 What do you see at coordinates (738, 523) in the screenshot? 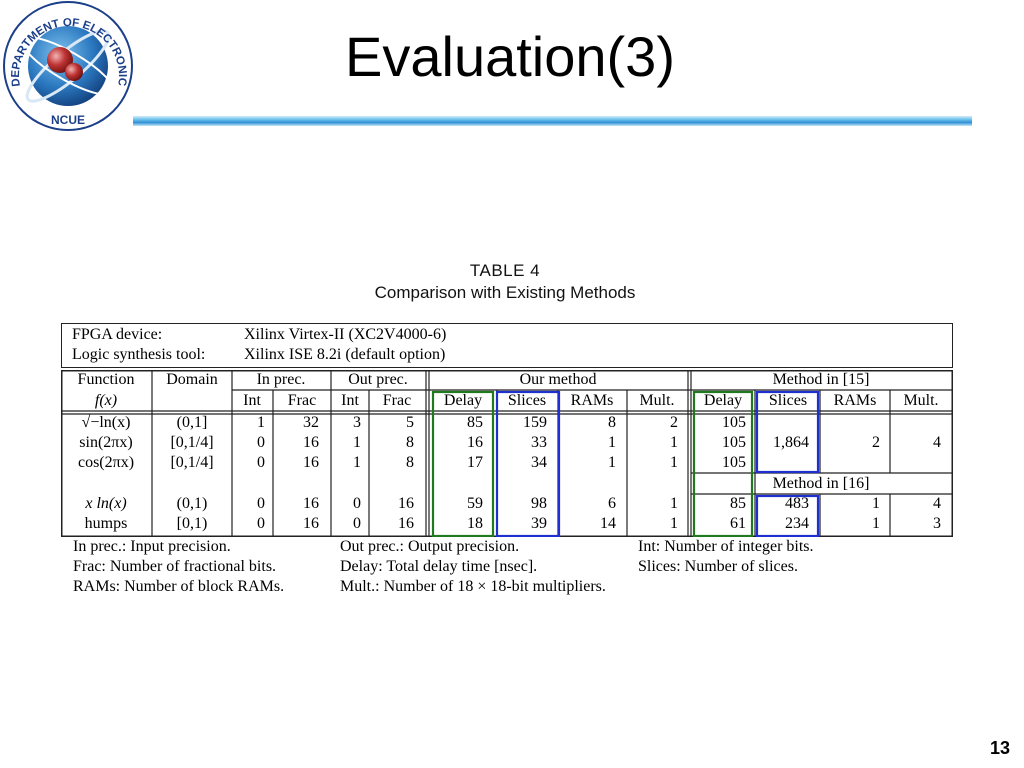
I see `row5-ref-delay: 61` at bounding box center [738, 523].